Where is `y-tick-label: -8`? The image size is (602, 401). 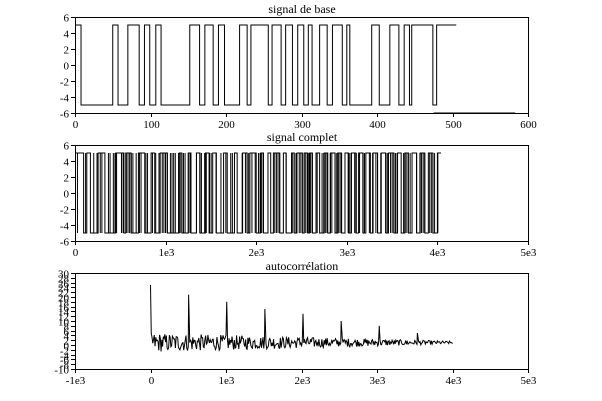
y-tick-label: -8 is located at coordinates (65, 366).